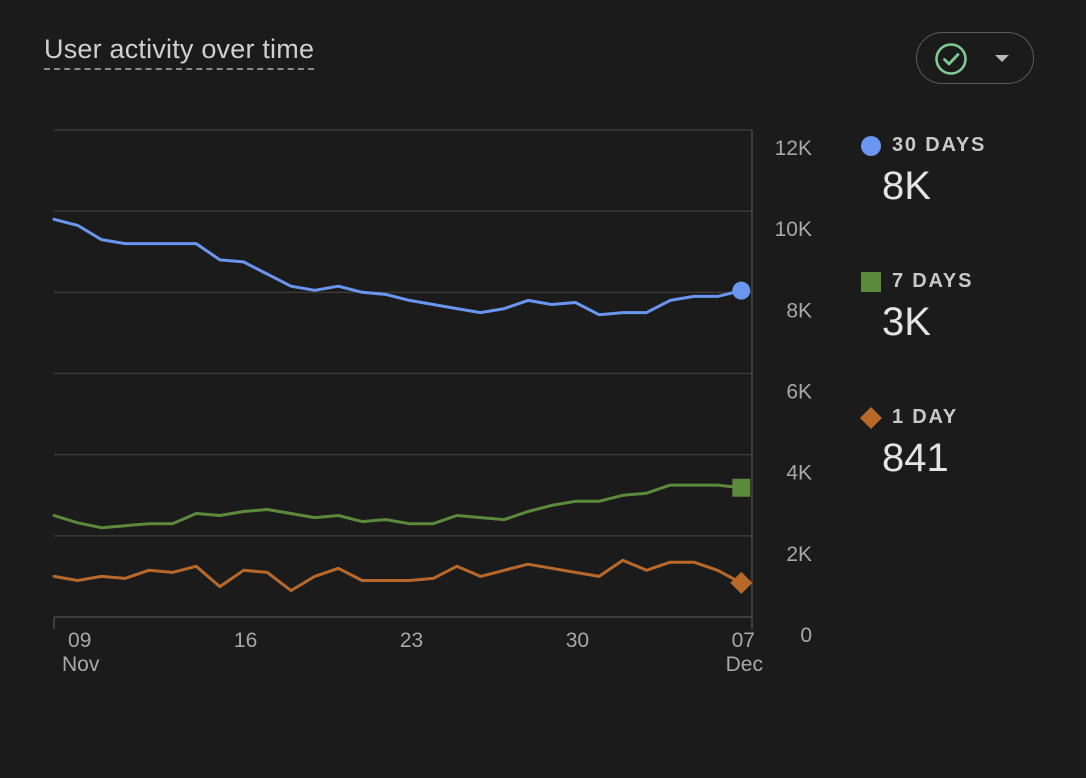 Image resolution: width=1086 pixels, height=778 pixels. I want to click on x-tick-month-label: Nov, so click(81, 664).